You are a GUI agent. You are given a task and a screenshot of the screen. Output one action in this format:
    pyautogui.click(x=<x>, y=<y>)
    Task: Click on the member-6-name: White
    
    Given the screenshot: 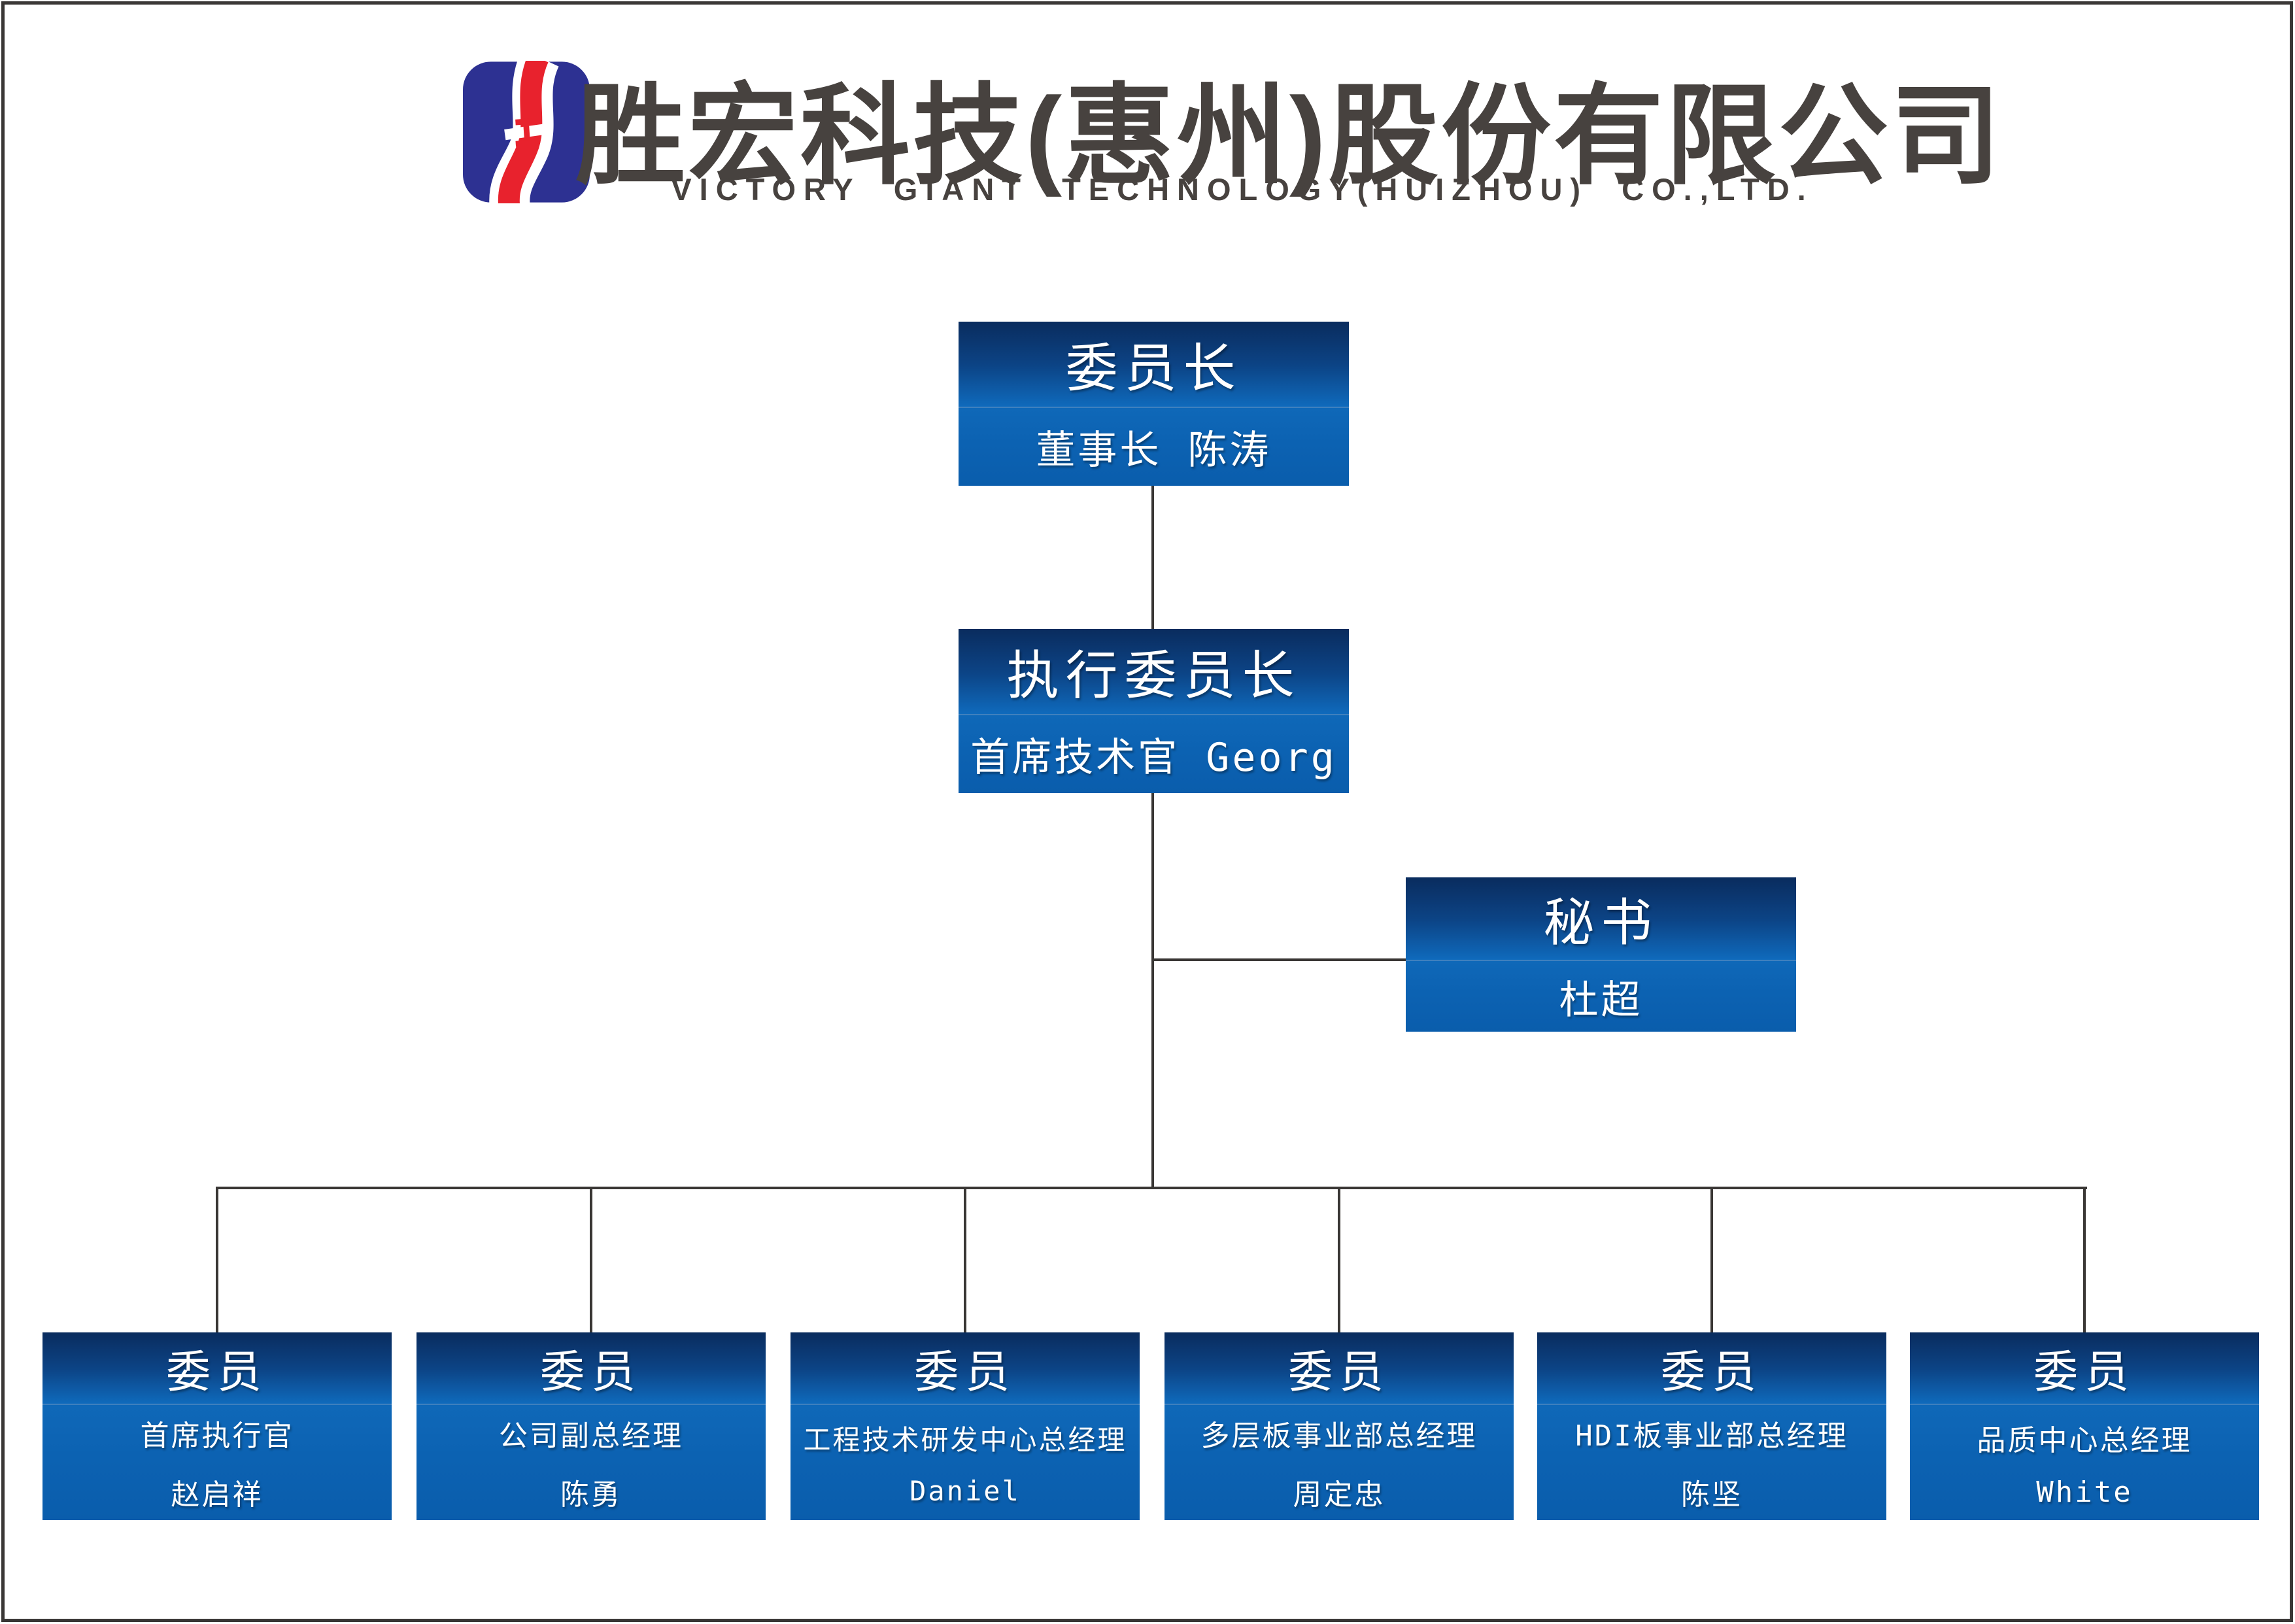 What is the action you would take?
    pyautogui.click(x=2084, y=1492)
    